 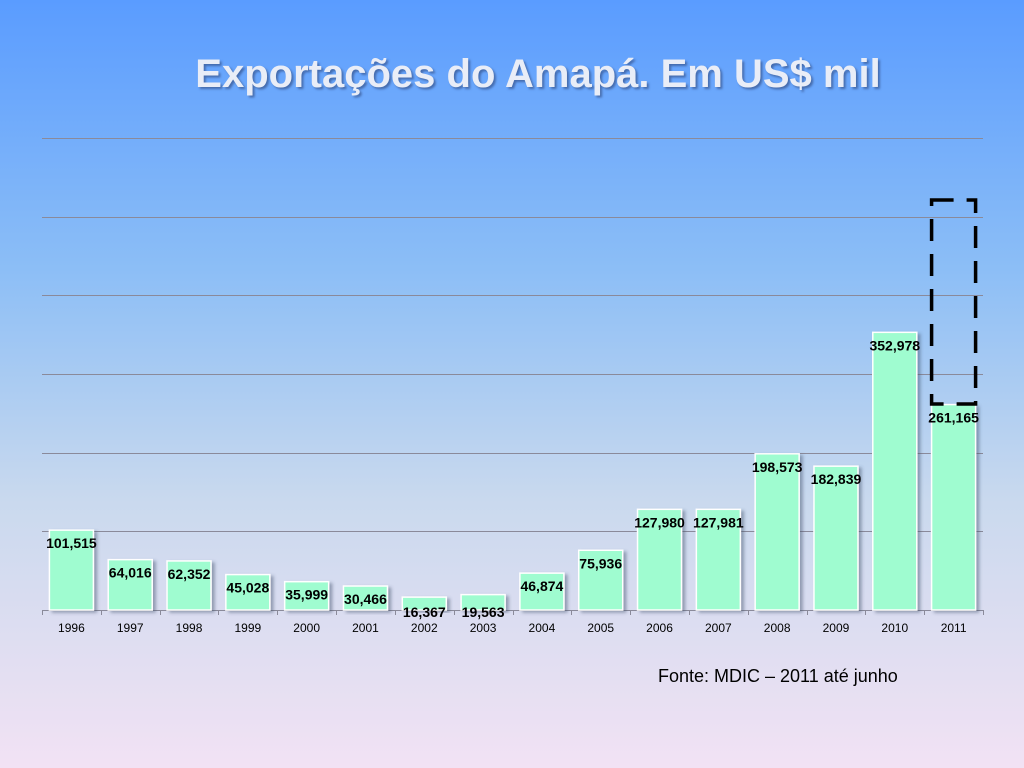 What do you see at coordinates (836, 628) in the screenshot?
I see `x-tick-label: 2009` at bounding box center [836, 628].